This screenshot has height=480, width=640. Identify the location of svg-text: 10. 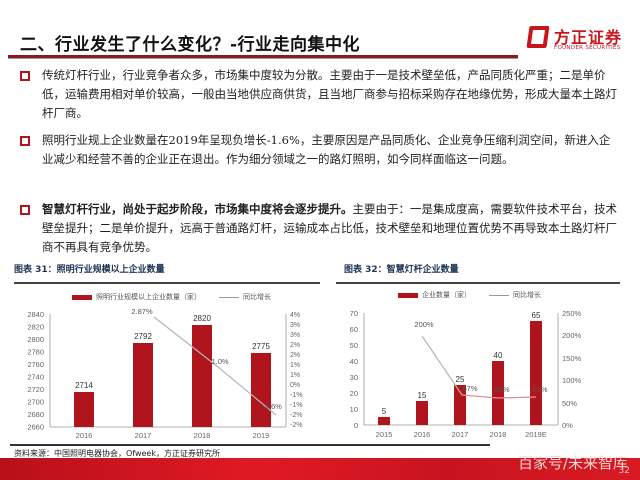
(354, 409).